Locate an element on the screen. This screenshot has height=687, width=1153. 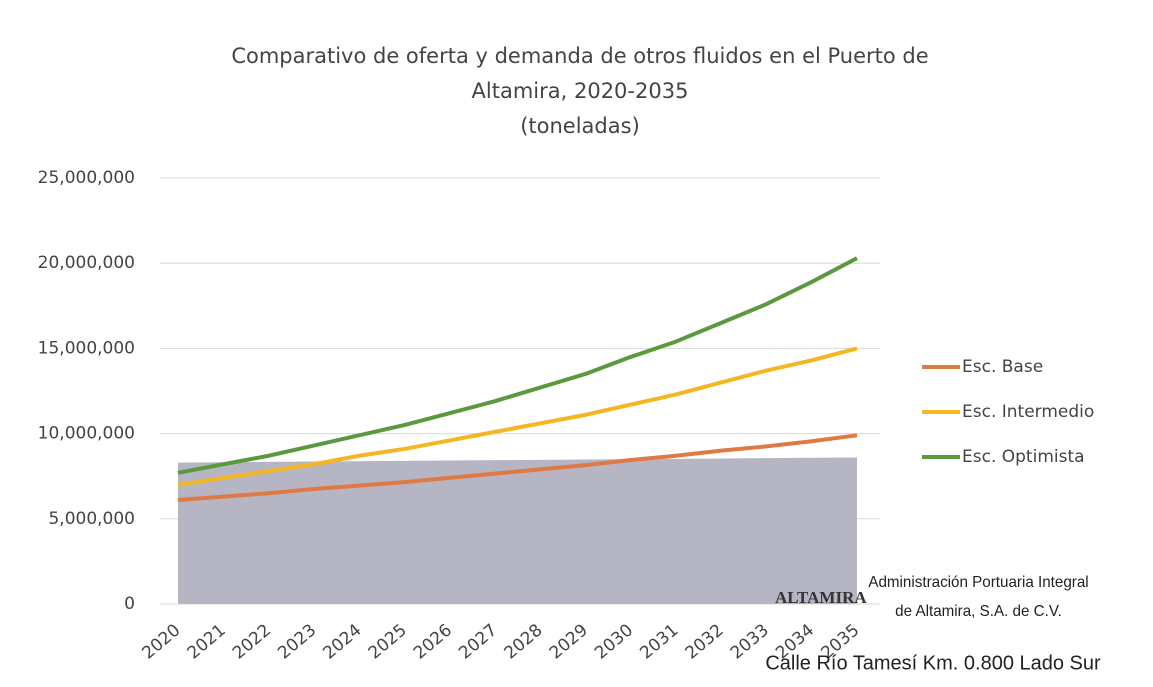
legend-label: Esc. Base is located at coordinates (1002, 367).